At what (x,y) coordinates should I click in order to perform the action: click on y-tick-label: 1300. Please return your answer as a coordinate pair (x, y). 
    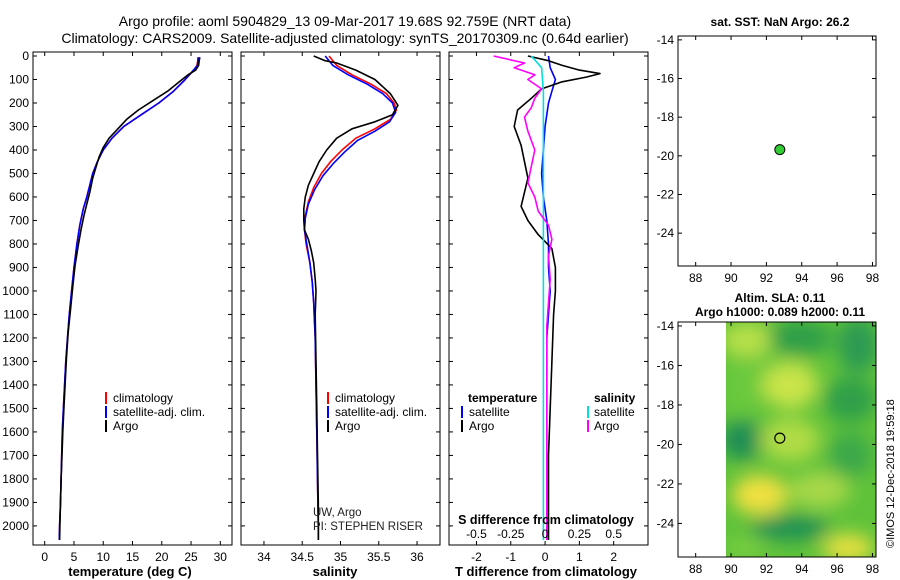
    Looking at the image, I should click on (15, 361).